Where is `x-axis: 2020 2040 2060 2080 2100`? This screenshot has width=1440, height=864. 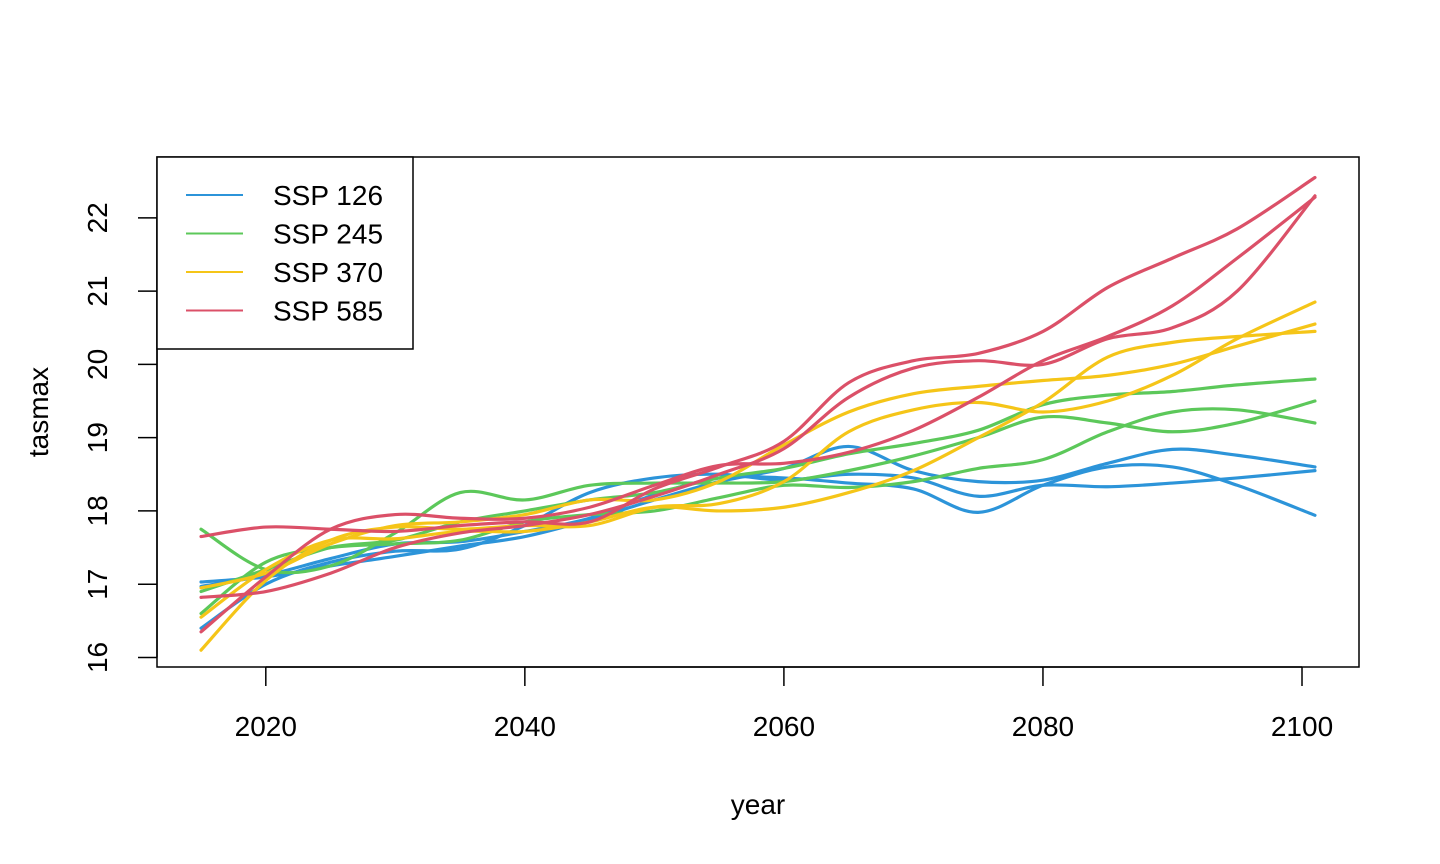
x-axis: 2020 2040 2060 2080 2100 is located at coordinates (784, 704).